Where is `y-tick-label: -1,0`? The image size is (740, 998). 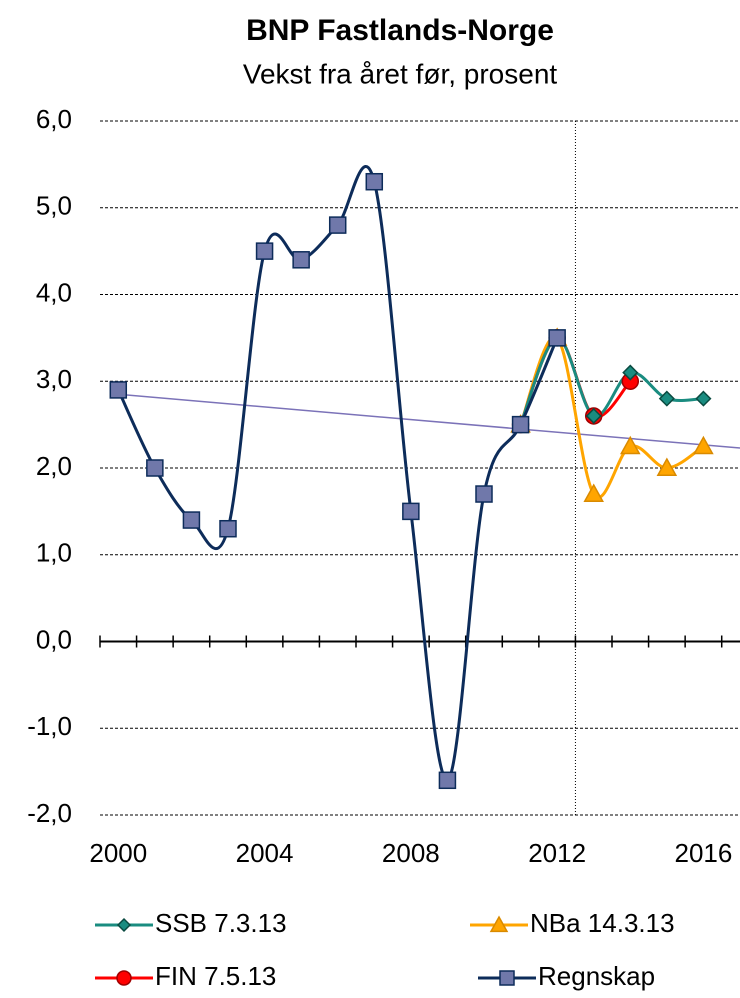 y-tick-label: -1,0 is located at coordinates (49, 726).